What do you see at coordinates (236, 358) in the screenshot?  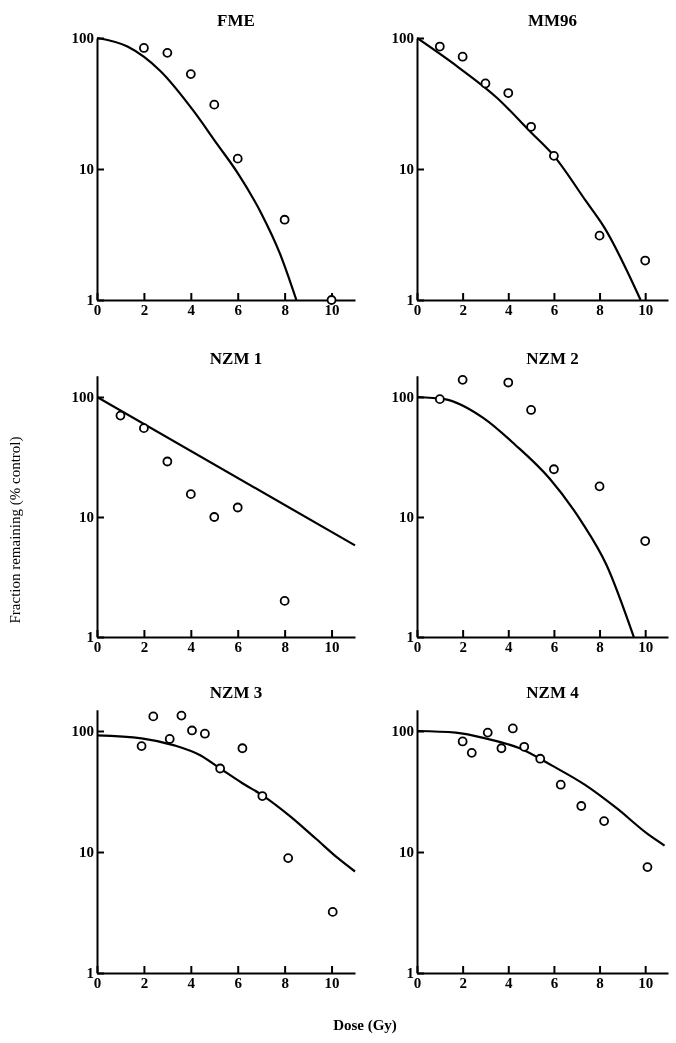 I see `chart-title: NZM 1` at bounding box center [236, 358].